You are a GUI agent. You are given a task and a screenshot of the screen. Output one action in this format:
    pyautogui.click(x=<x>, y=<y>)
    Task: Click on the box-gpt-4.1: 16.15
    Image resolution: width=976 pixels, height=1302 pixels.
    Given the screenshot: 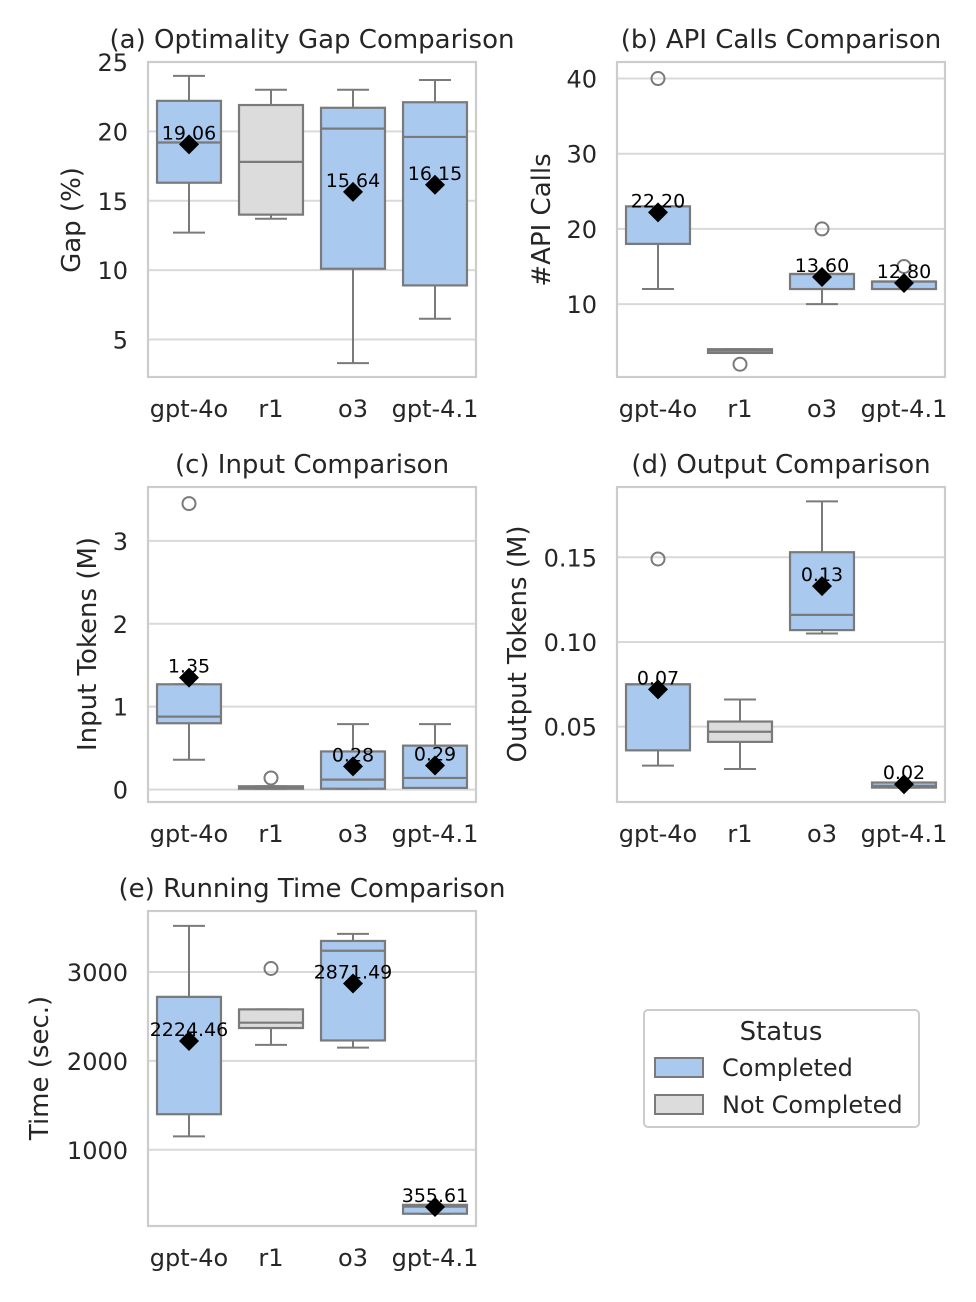 What is the action you would take?
    pyautogui.click(x=435, y=199)
    